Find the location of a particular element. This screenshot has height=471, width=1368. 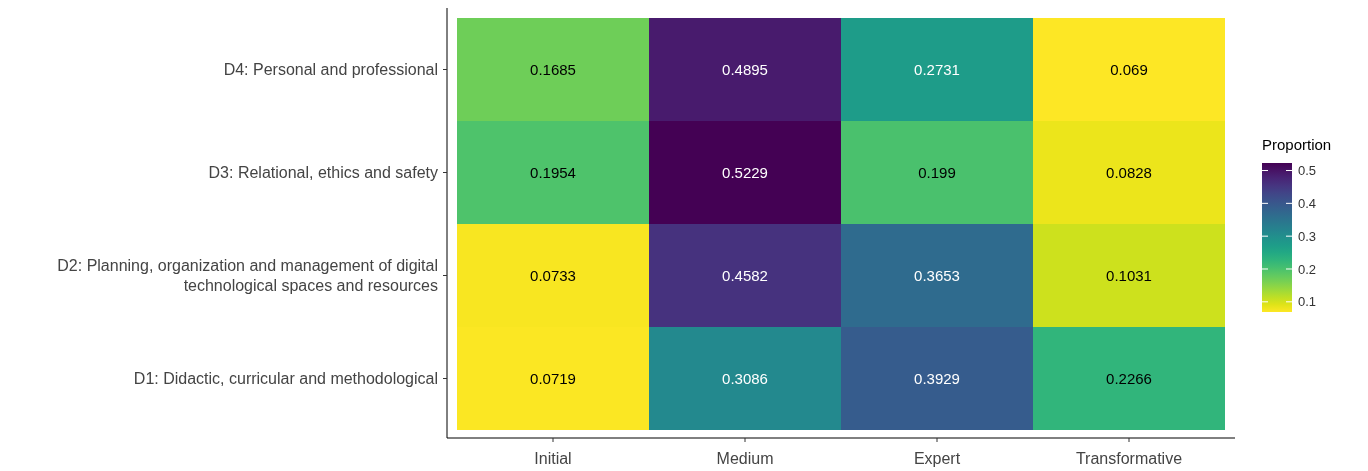

data-label: 0.4895 is located at coordinates (745, 69).